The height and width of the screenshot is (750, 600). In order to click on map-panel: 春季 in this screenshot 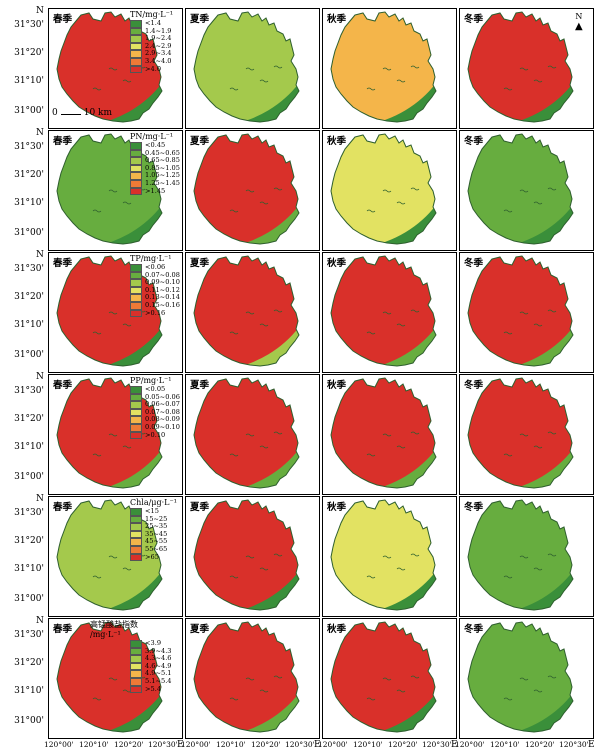, I will do `click(115, 678)`.